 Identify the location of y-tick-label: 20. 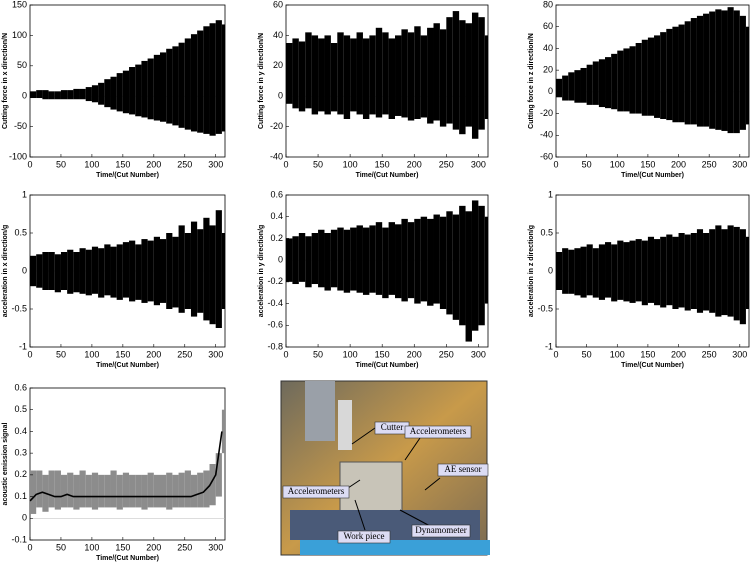
(278, 65).